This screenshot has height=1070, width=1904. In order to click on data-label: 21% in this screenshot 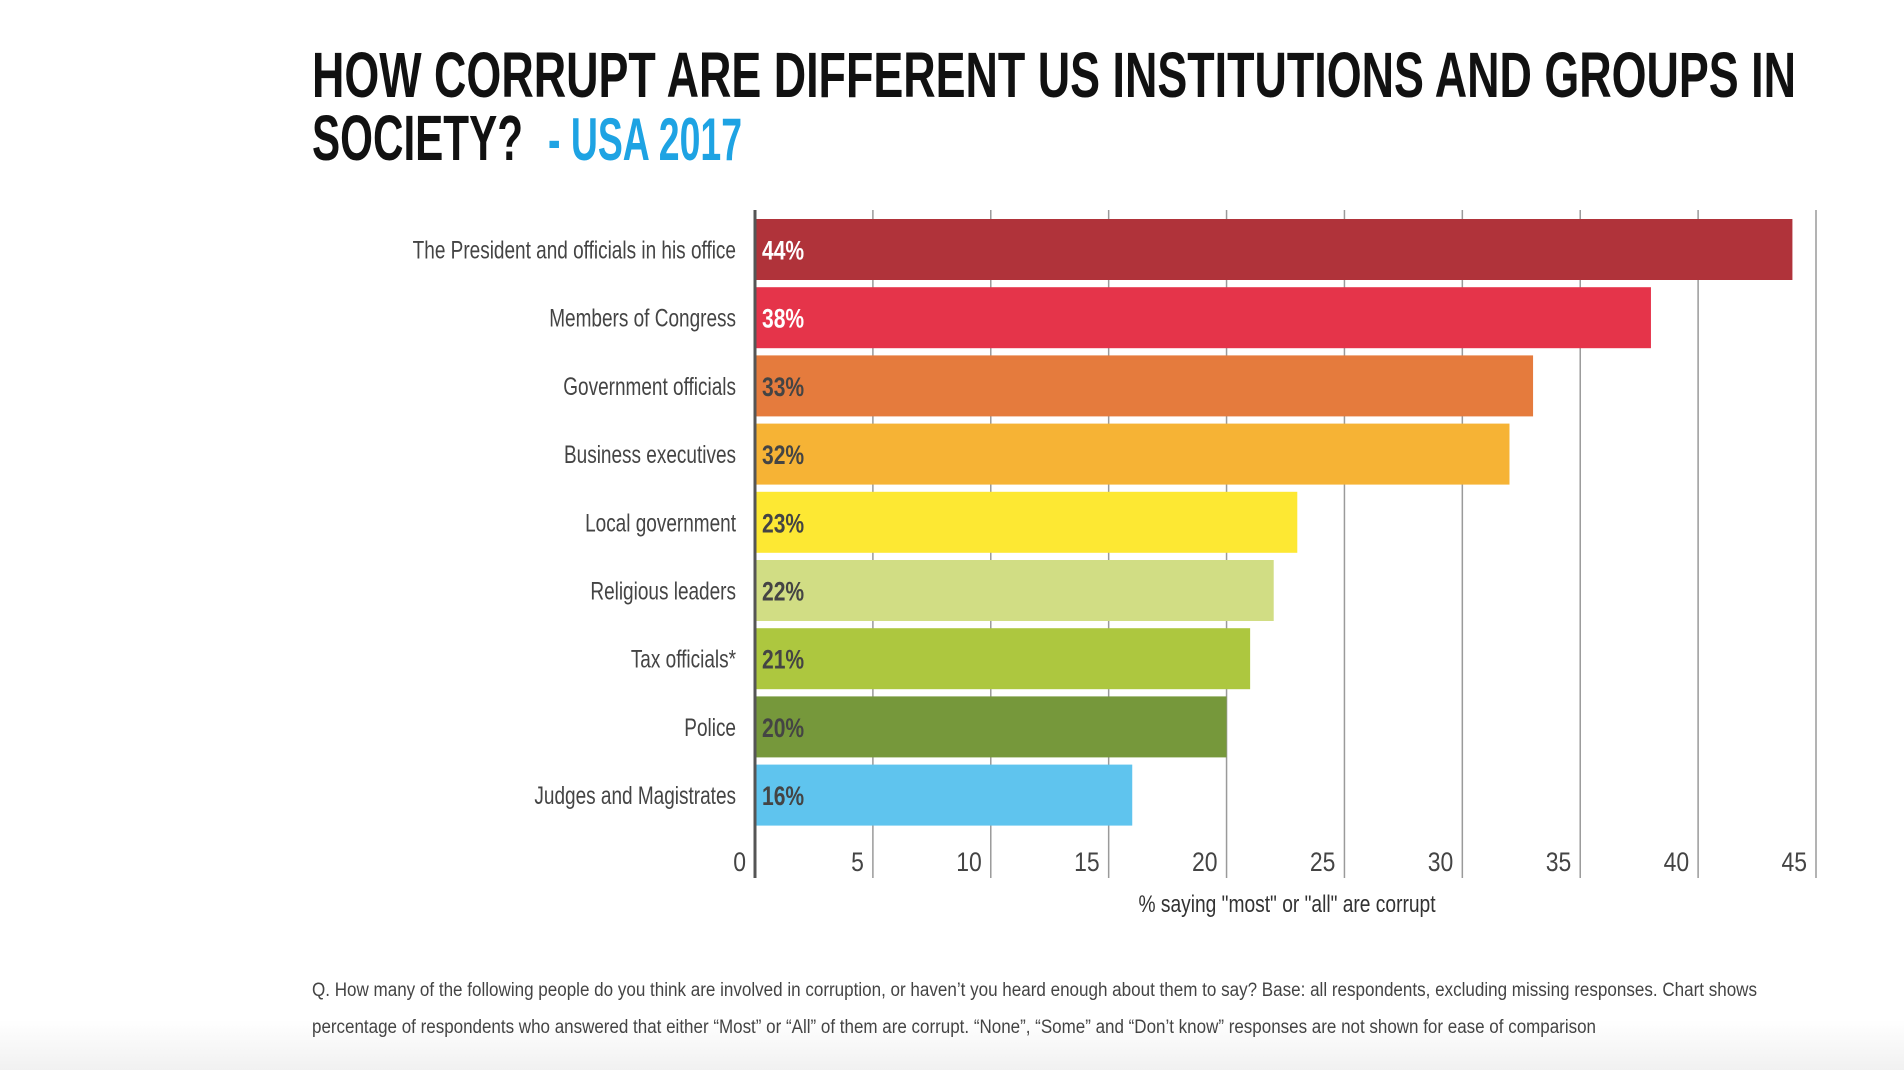, I will do `click(783, 660)`.